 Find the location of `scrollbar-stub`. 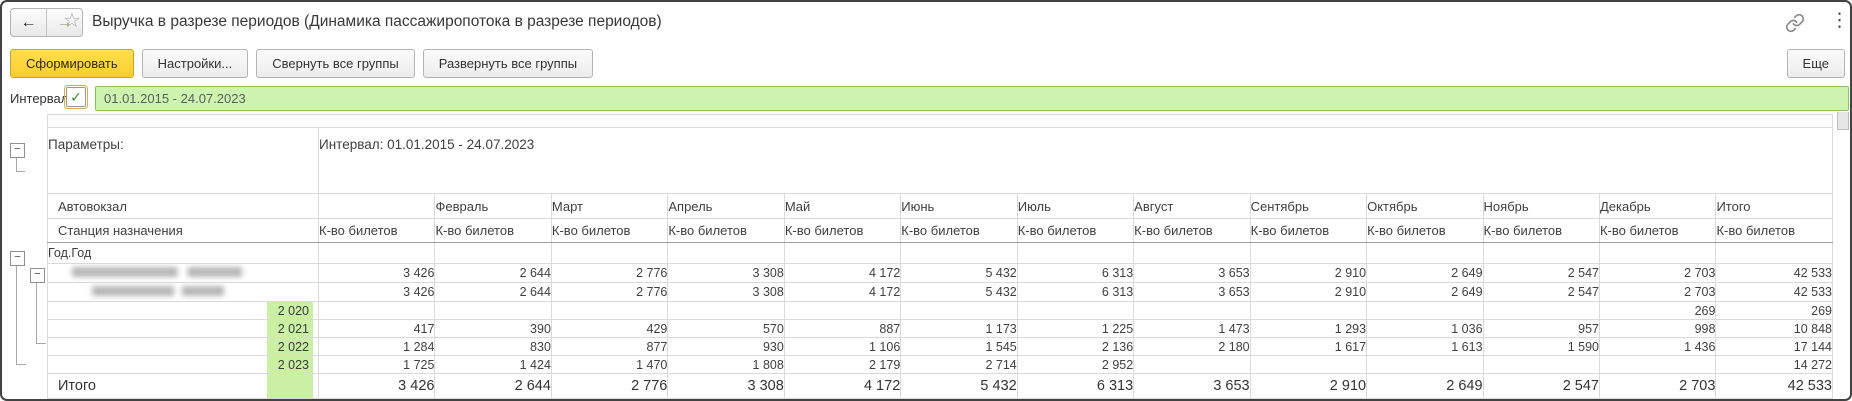

scrollbar-stub is located at coordinates (1843, 121).